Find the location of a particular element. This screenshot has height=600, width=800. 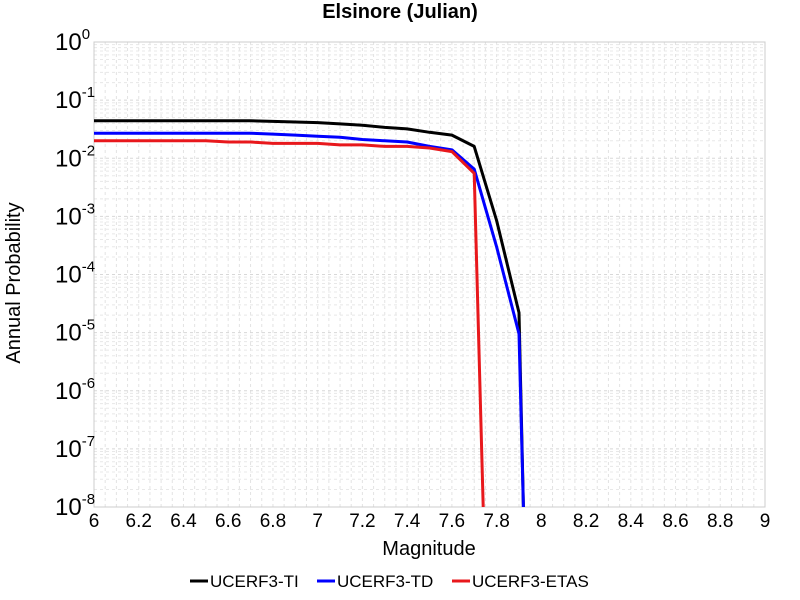

x-tick-label: 7.2 is located at coordinates (362, 521).